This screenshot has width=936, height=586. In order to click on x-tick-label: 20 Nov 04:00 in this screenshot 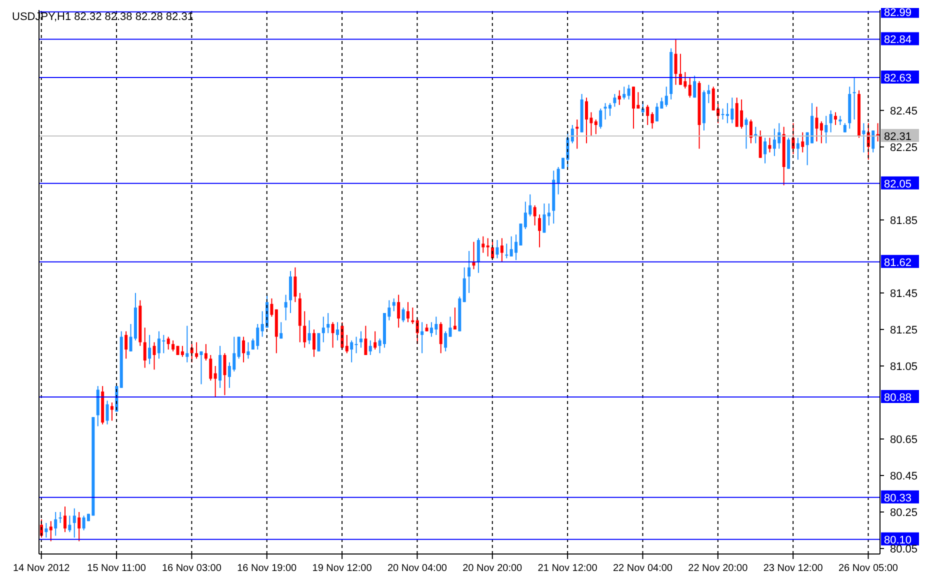, I will do `click(417, 568)`.